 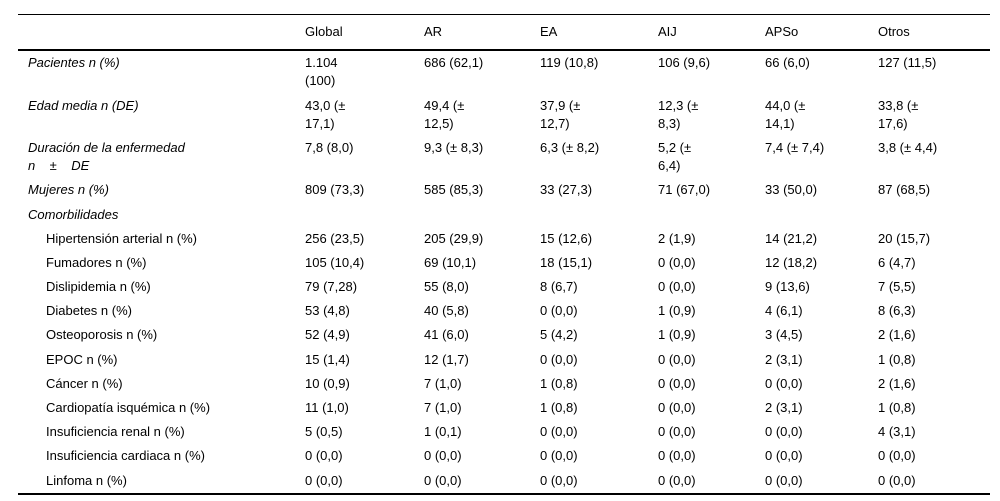 What do you see at coordinates (327, 359) in the screenshot?
I see `cell-value: 15 (1,4)` at bounding box center [327, 359].